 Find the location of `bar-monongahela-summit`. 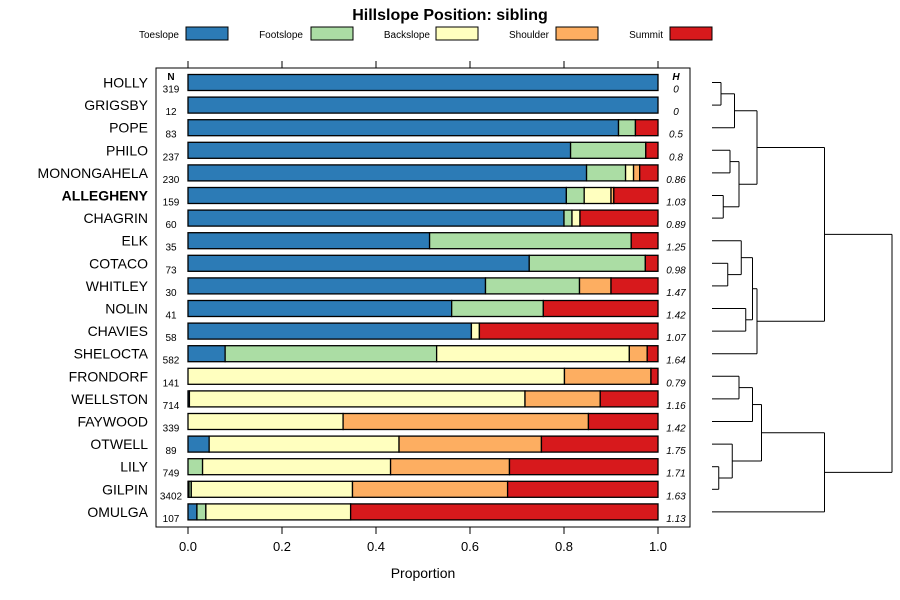

bar-monongahela-summit is located at coordinates (649, 173).